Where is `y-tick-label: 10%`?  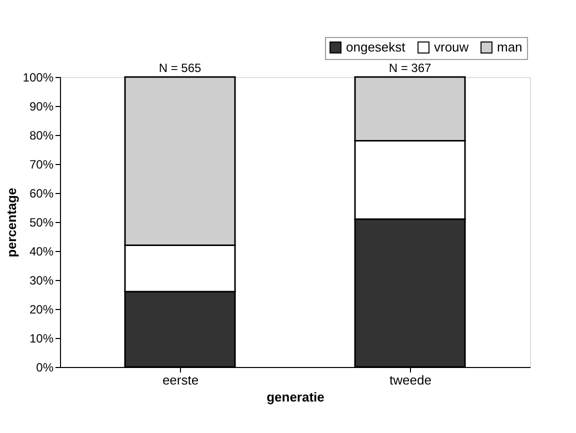
y-tick-label: 10% is located at coordinates (41, 339).